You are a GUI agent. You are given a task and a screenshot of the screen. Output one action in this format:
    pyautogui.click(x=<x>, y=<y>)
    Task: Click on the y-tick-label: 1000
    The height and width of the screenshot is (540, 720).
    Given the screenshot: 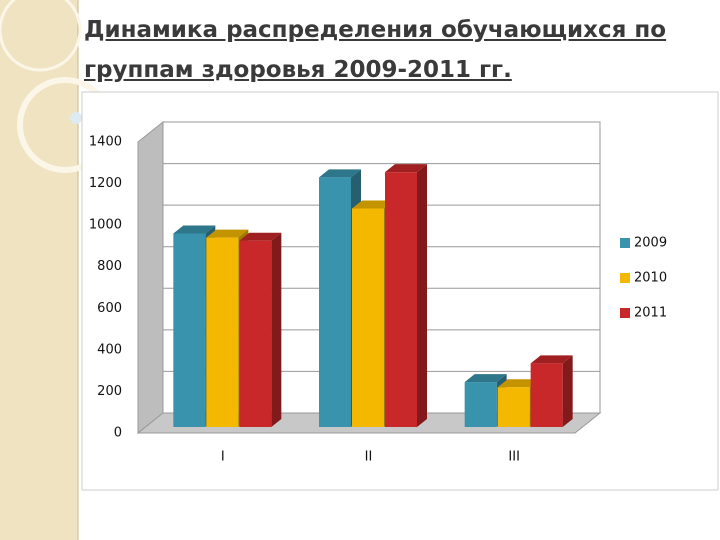 What is the action you would take?
    pyautogui.click(x=105, y=225)
    